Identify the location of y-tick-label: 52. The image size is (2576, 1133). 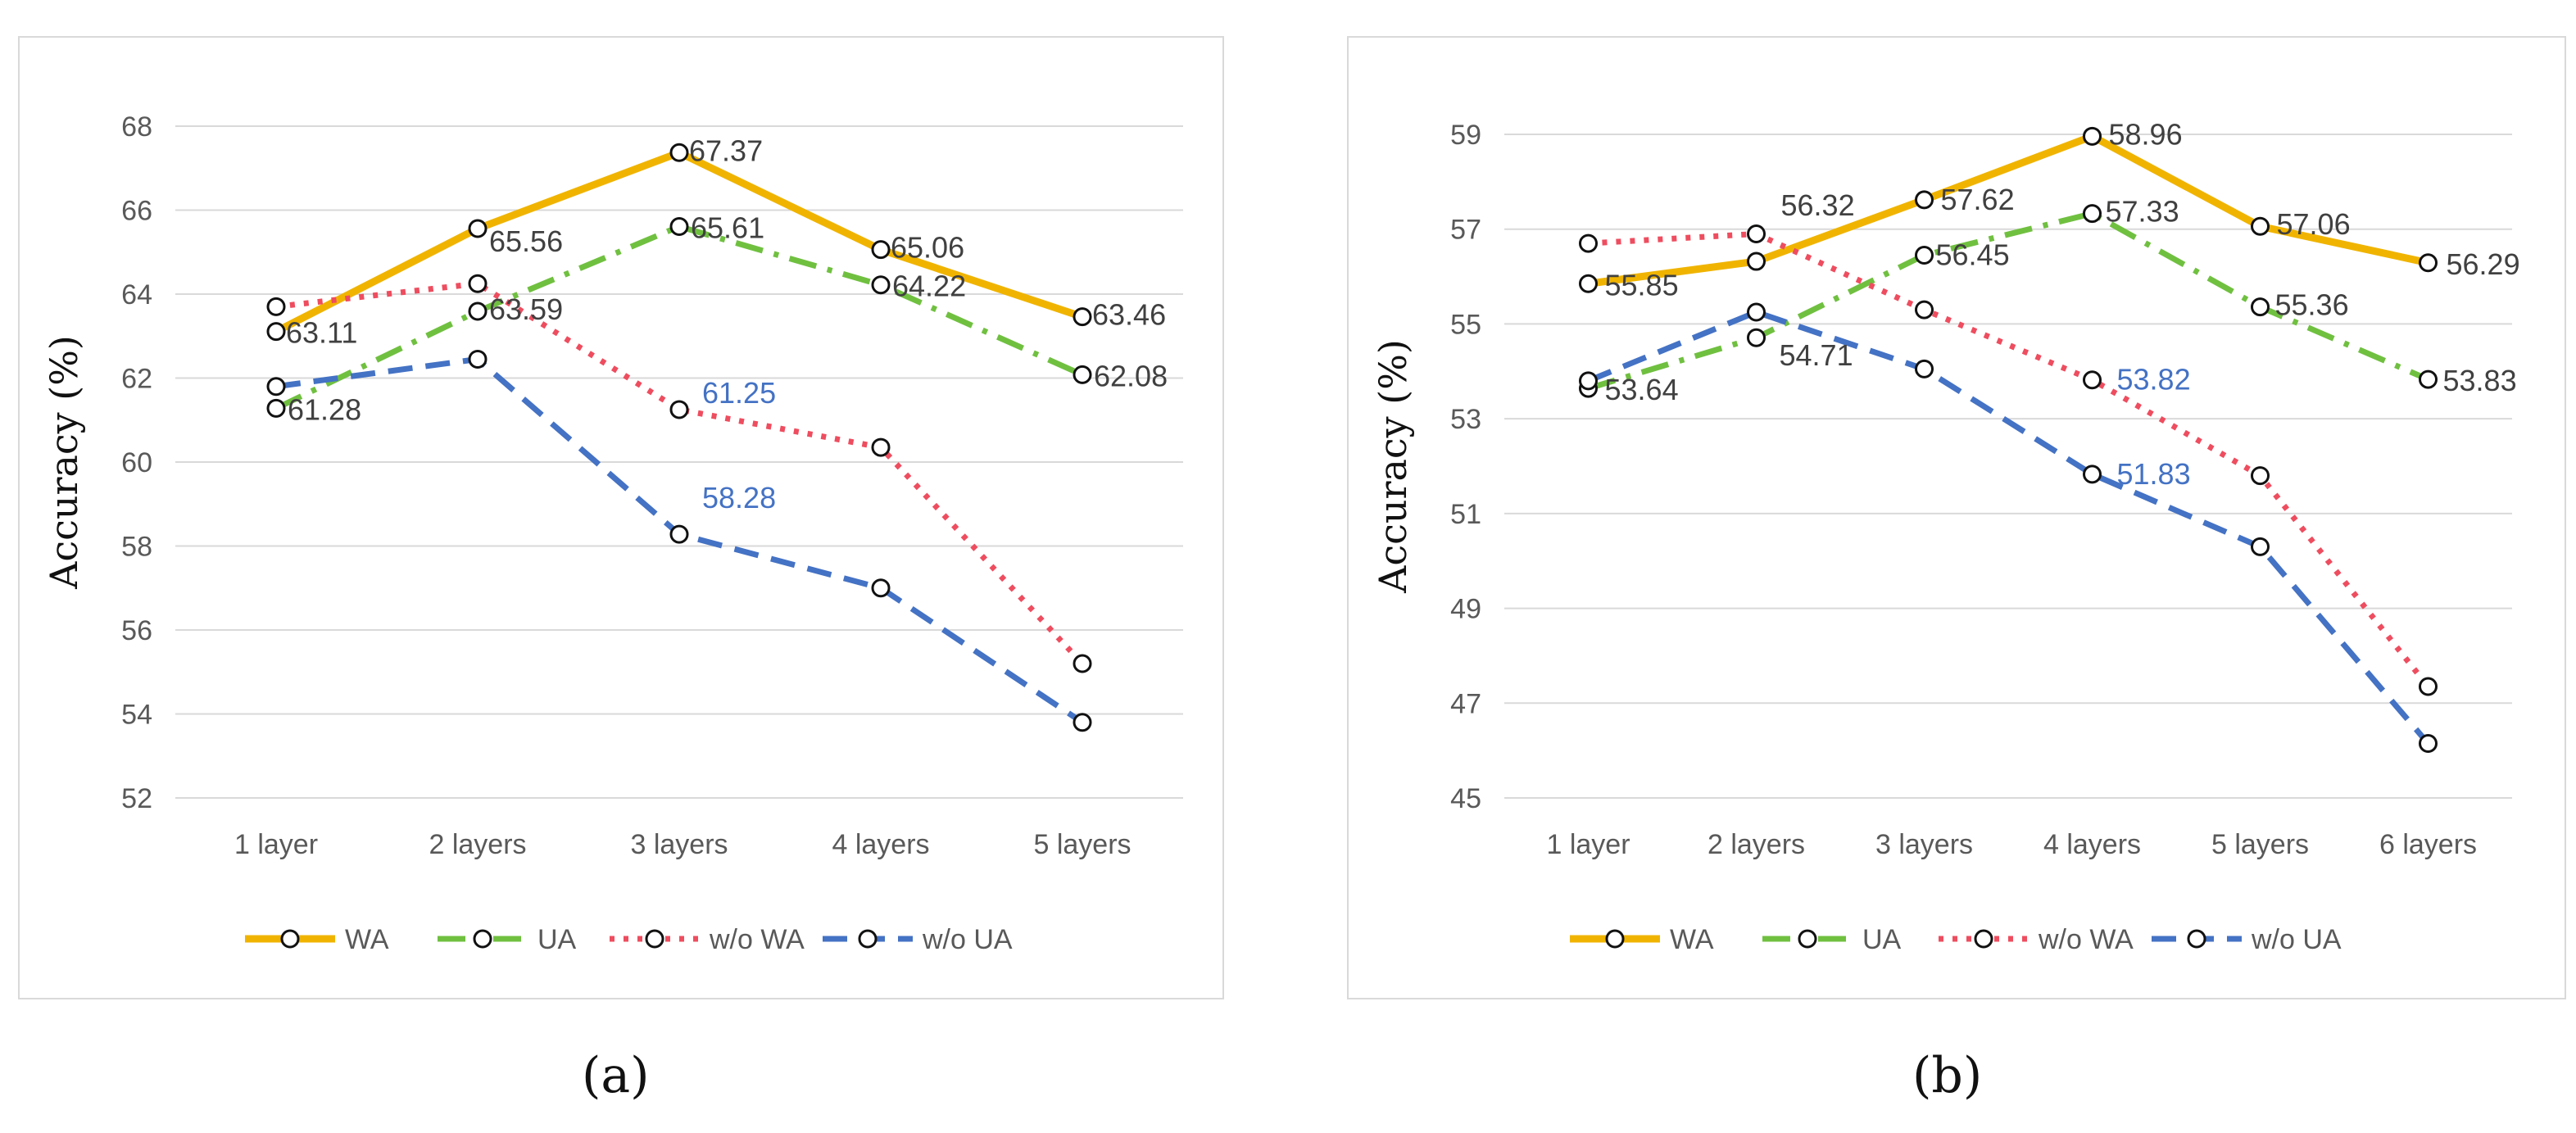
(136, 798).